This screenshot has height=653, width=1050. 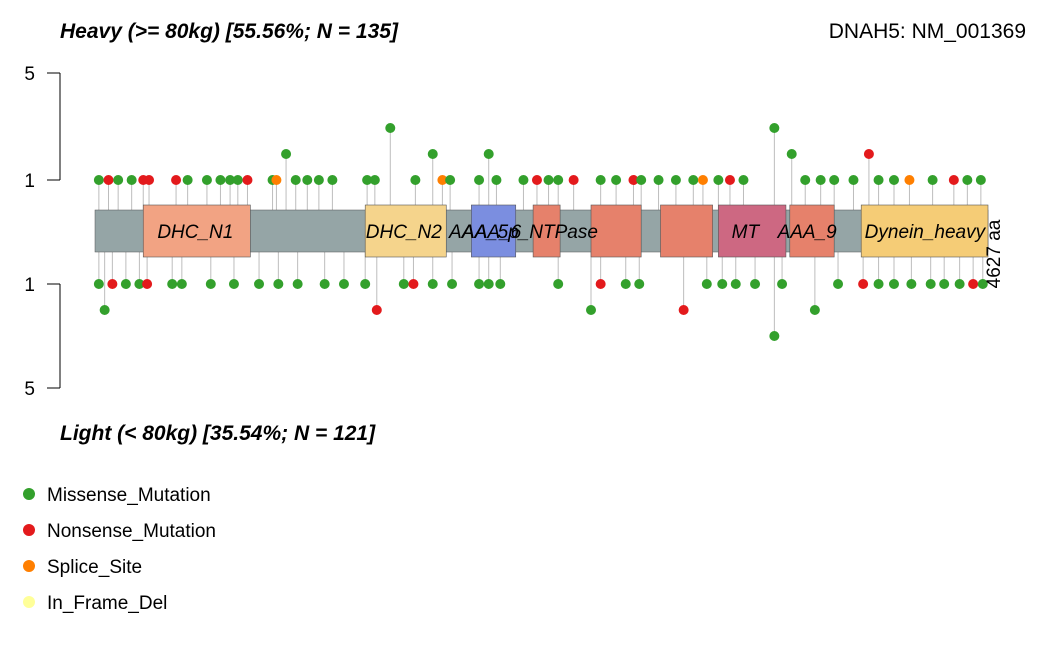 I want to click on domain-label: MT, so click(x=746, y=232).